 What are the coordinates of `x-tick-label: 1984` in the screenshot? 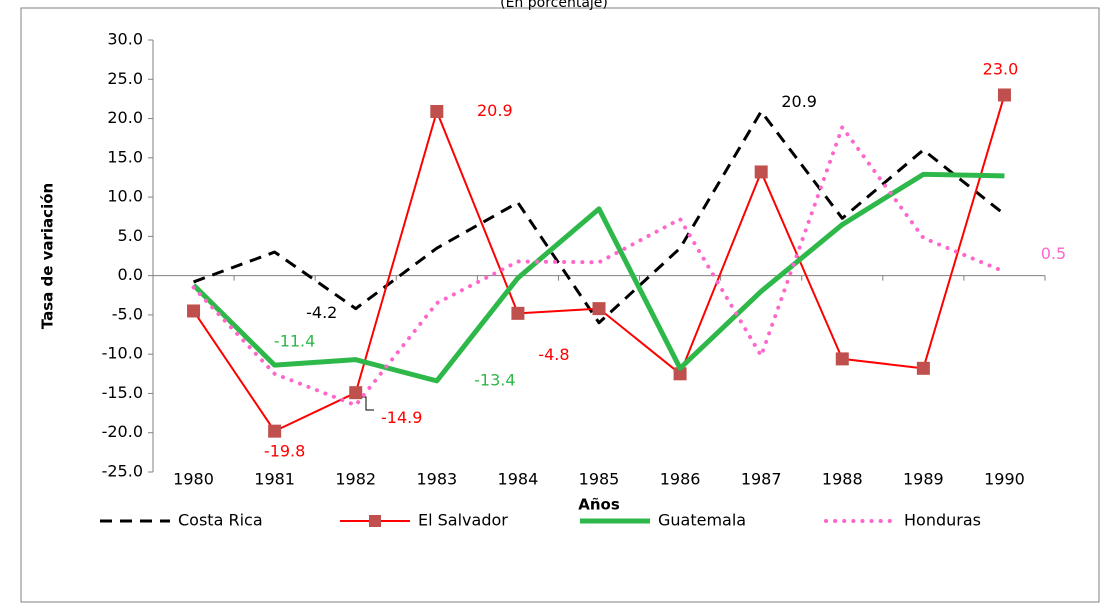 It's located at (518, 479).